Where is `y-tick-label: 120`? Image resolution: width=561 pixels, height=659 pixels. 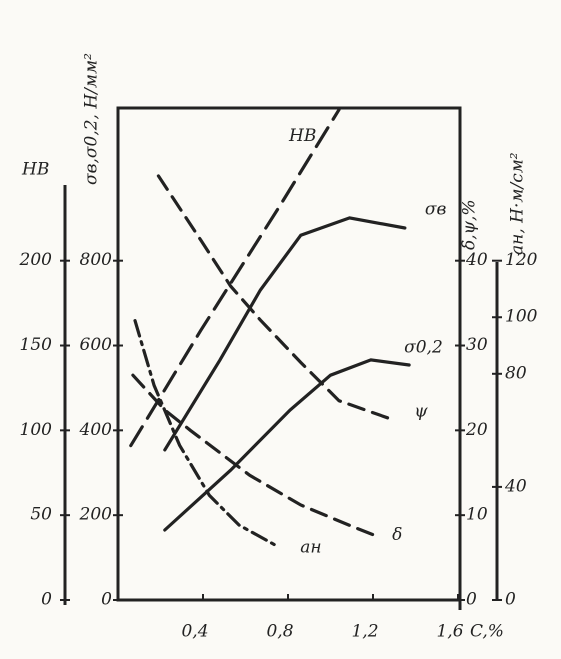
y-tick-label: 120 is located at coordinates (521, 260).